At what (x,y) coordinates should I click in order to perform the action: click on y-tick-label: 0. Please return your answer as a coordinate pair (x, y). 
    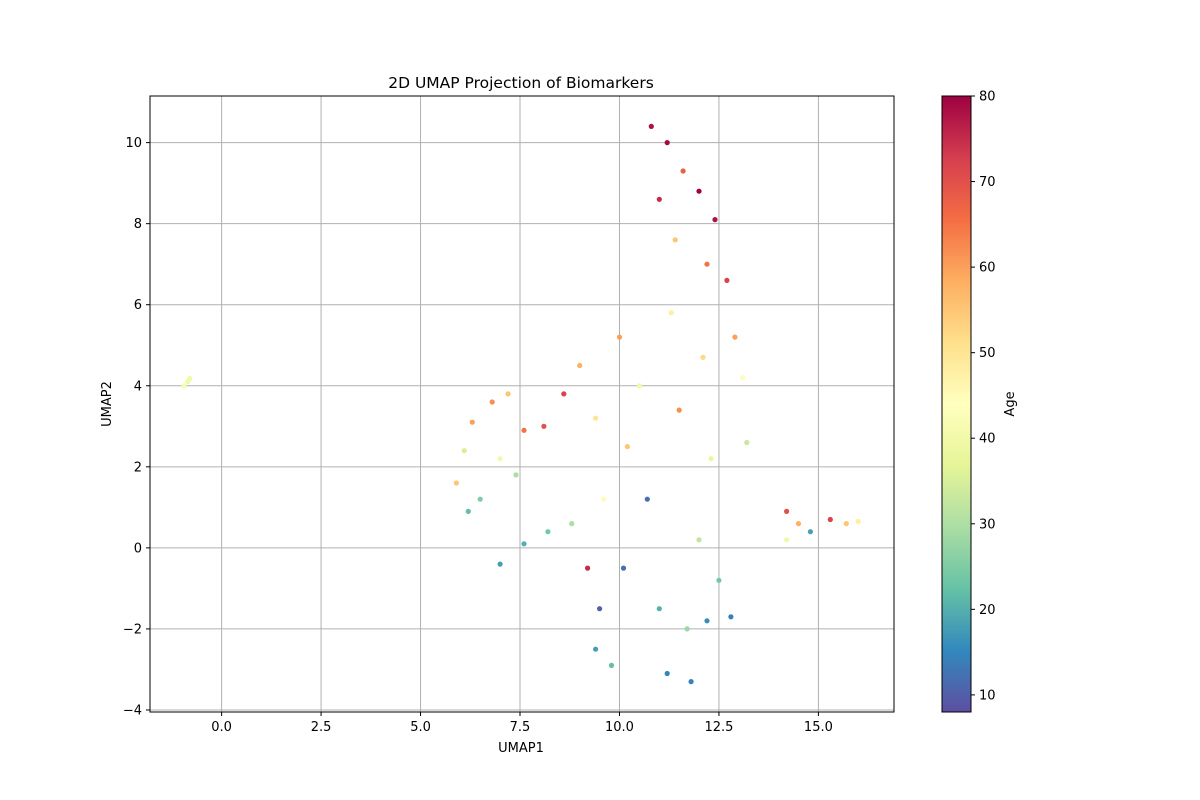
    Looking at the image, I should click on (138, 548).